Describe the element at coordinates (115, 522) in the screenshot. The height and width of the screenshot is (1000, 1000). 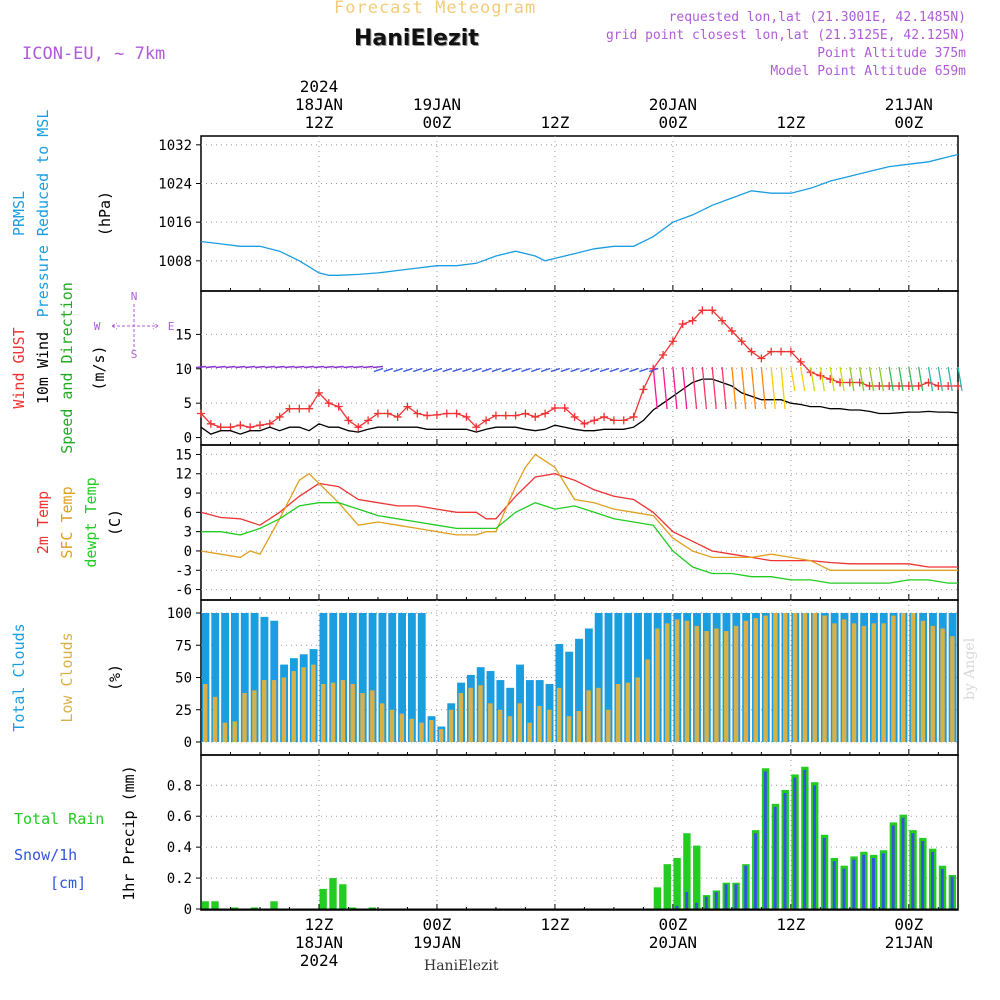
I see `temperature-axis-label: (C)` at that location.